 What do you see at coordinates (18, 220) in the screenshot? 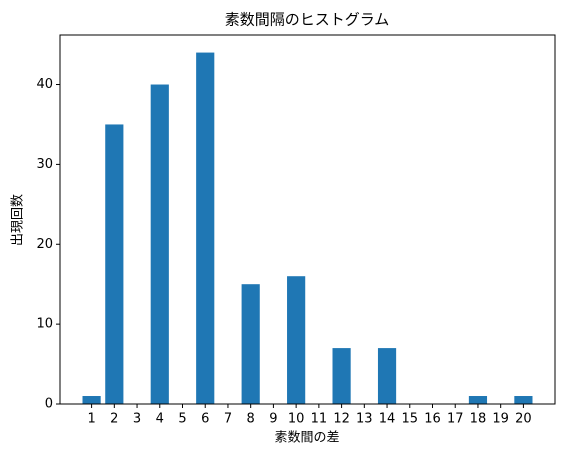
I see `y-axis-label: 出現回数` at bounding box center [18, 220].